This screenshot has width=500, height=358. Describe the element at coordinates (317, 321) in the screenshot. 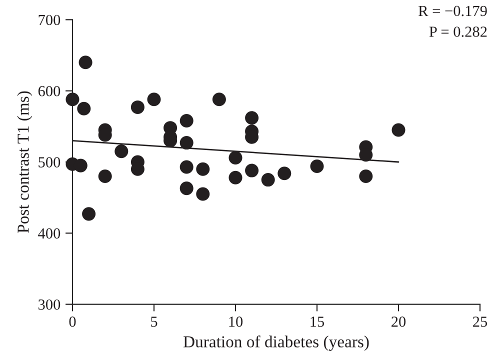

I see `x-tick-label: 15` at that location.